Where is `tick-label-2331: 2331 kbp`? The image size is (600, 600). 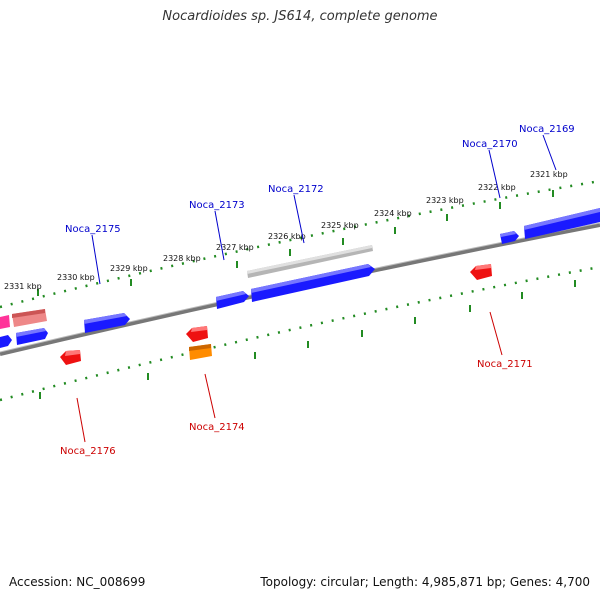 tick-label-2331: 2331 kbp is located at coordinates (23, 286).